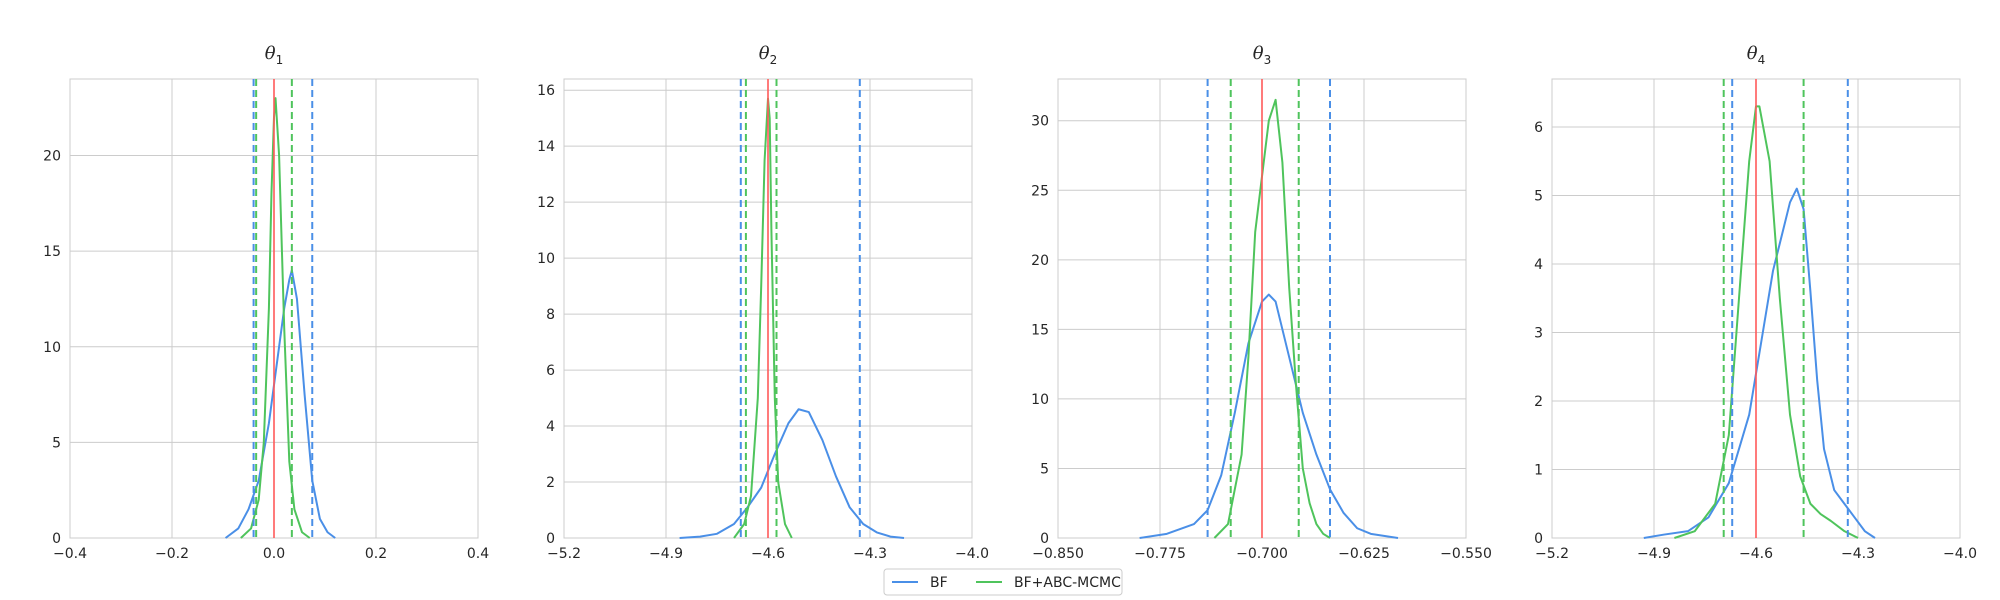 Image resolution: width=2000 pixels, height=600 pixels. What do you see at coordinates (1067, 583) in the screenshot?
I see `legend-label-bf-abc-mcmc: BF+ABC-MCMC` at bounding box center [1067, 583].